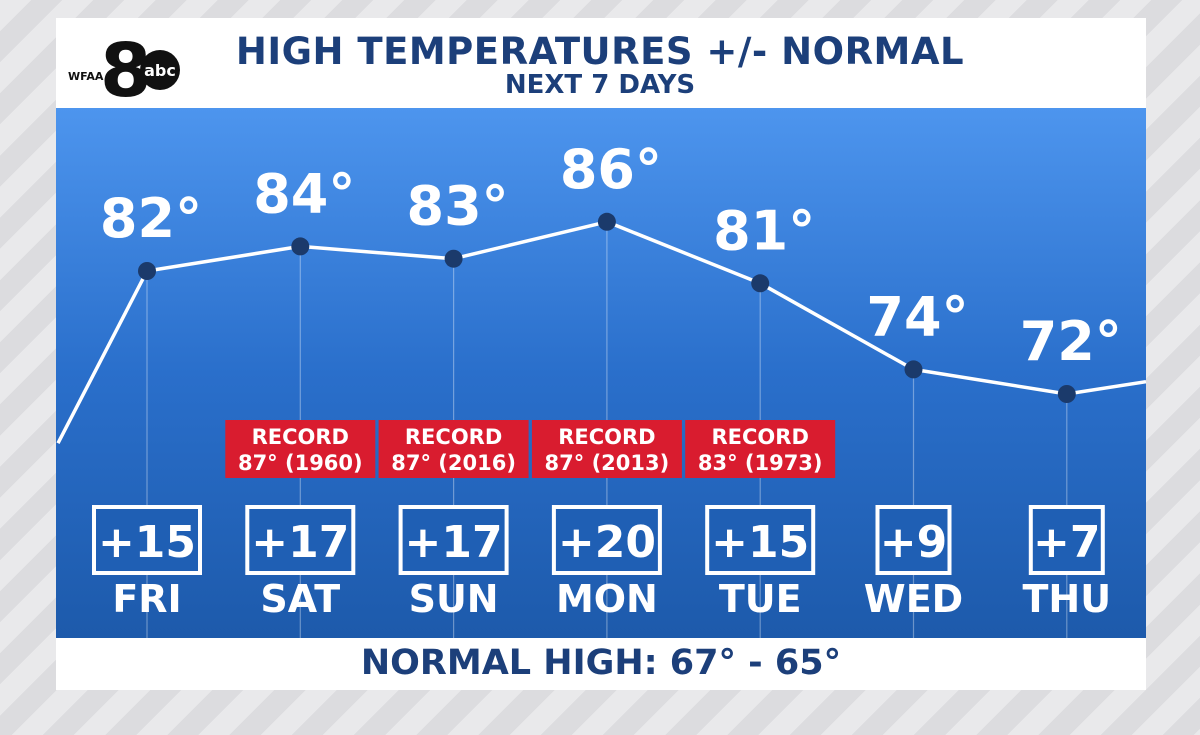 This screenshot has width=1200, height=735. I want to click on day-label-sat: SAT, so click(300, 599).